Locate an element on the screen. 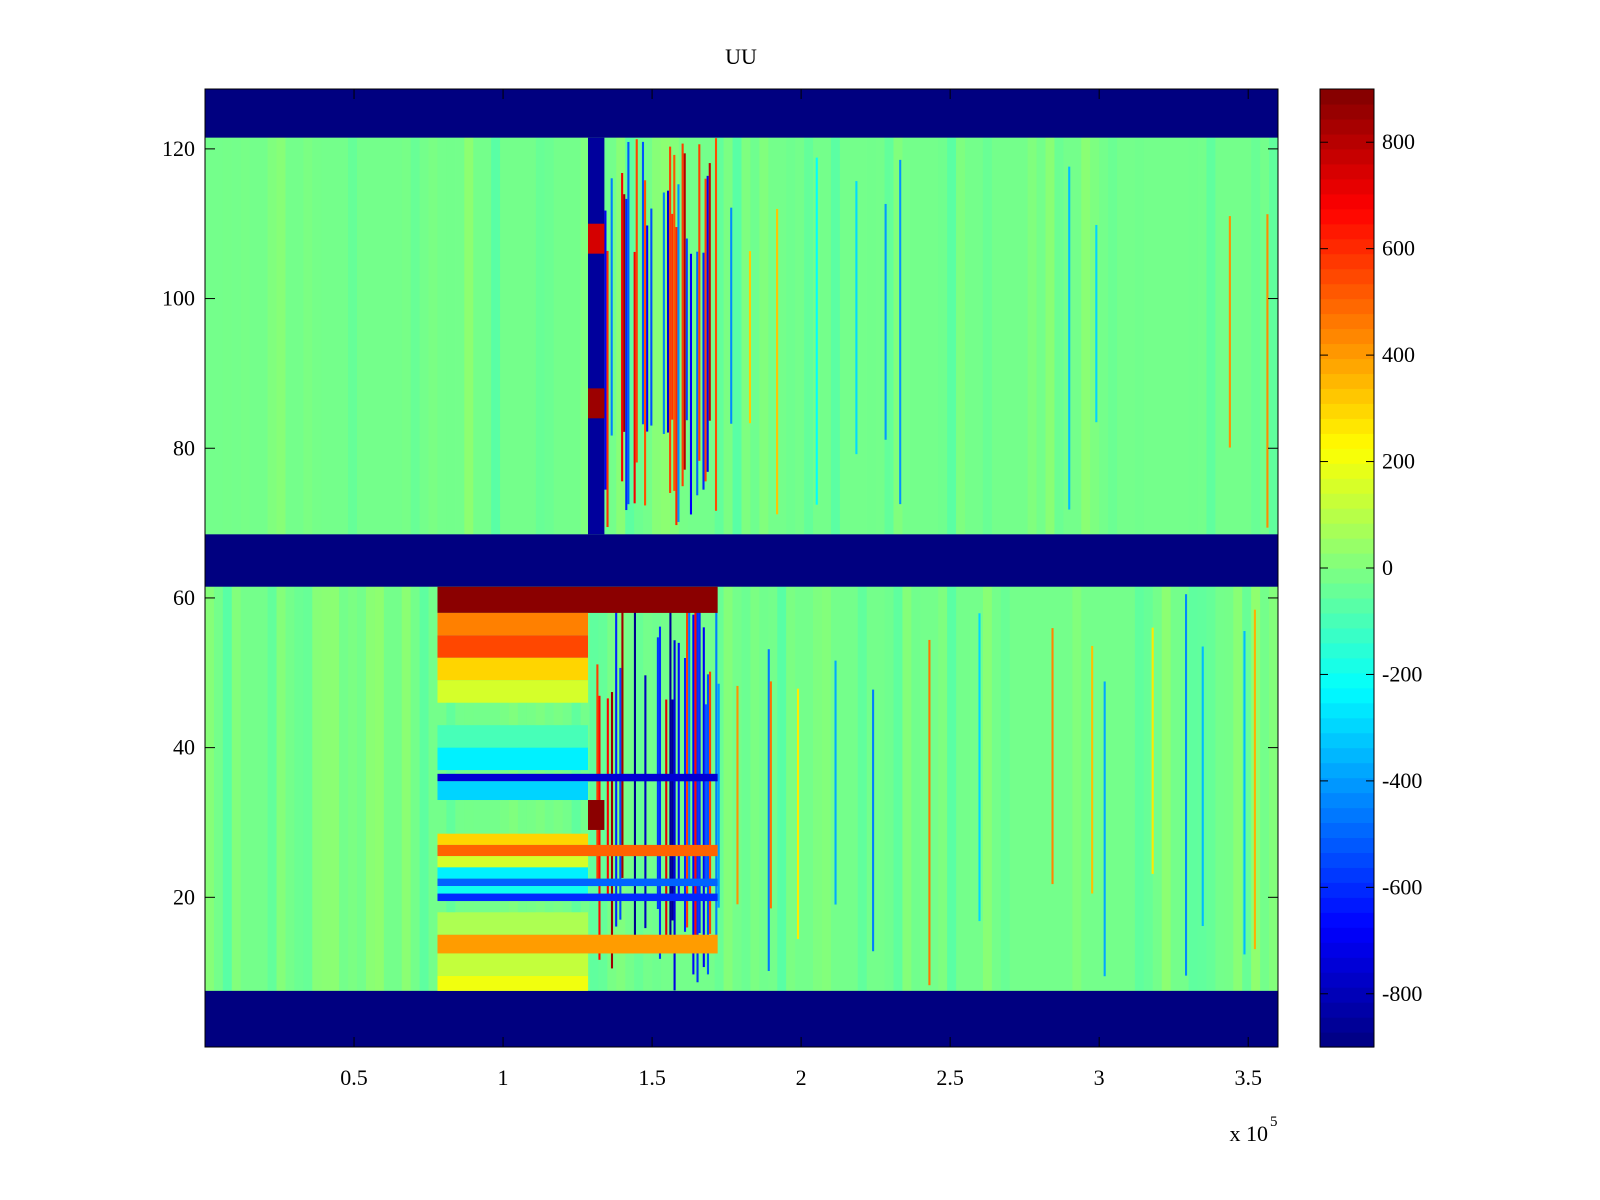 The width and height of the screenshot is (1600, 1200). colorbar-tick-label: -400 is located at coordinates (1402, 780).